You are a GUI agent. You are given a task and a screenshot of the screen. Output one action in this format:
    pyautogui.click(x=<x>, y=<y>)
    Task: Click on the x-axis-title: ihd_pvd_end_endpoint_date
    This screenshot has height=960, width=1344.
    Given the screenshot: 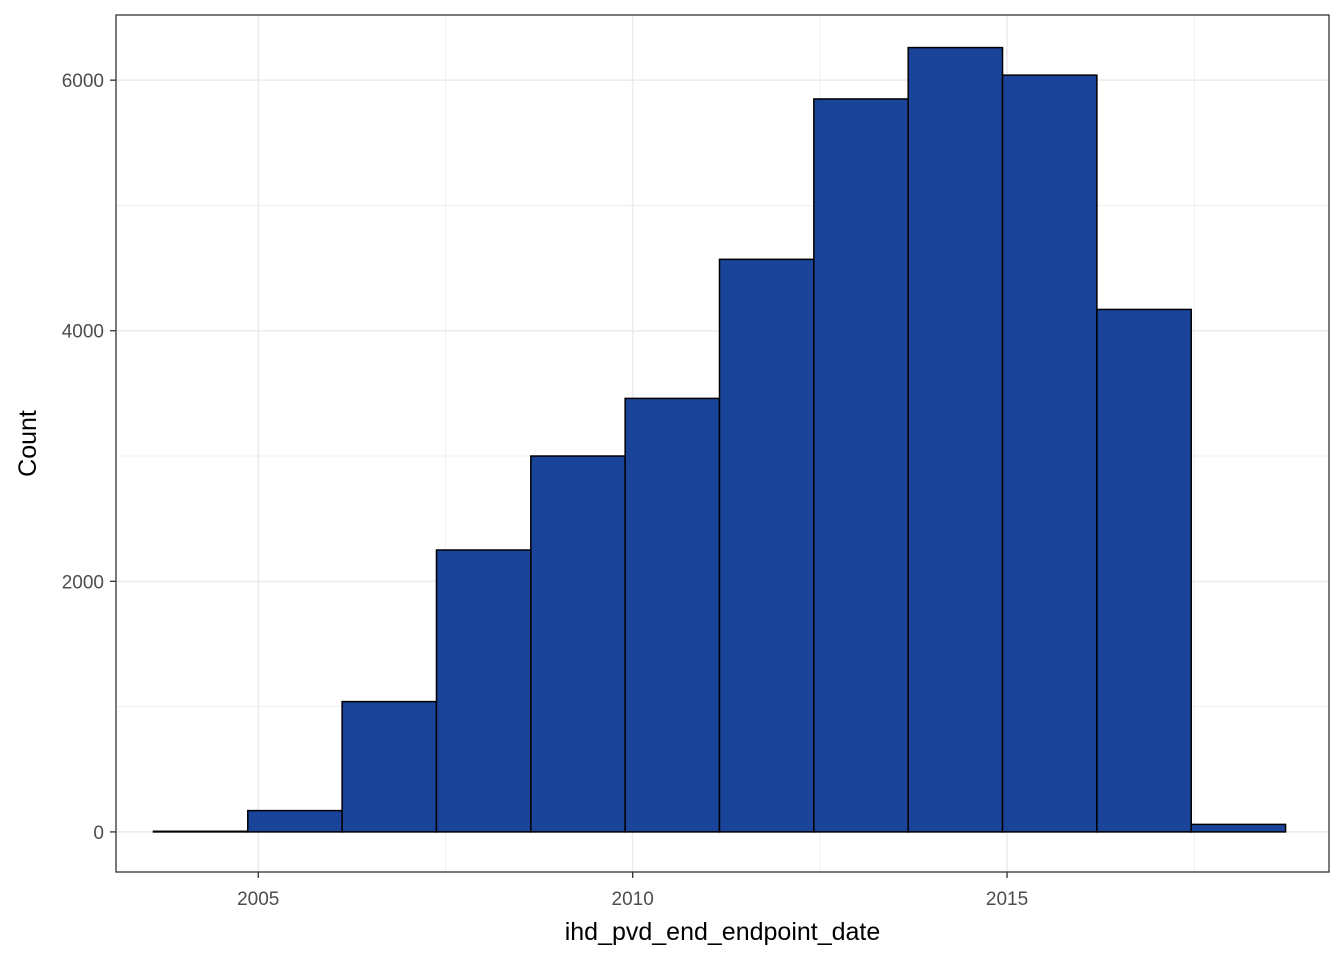 What is the action you would take?
    pyautogui.click(x=723, y=932)
    